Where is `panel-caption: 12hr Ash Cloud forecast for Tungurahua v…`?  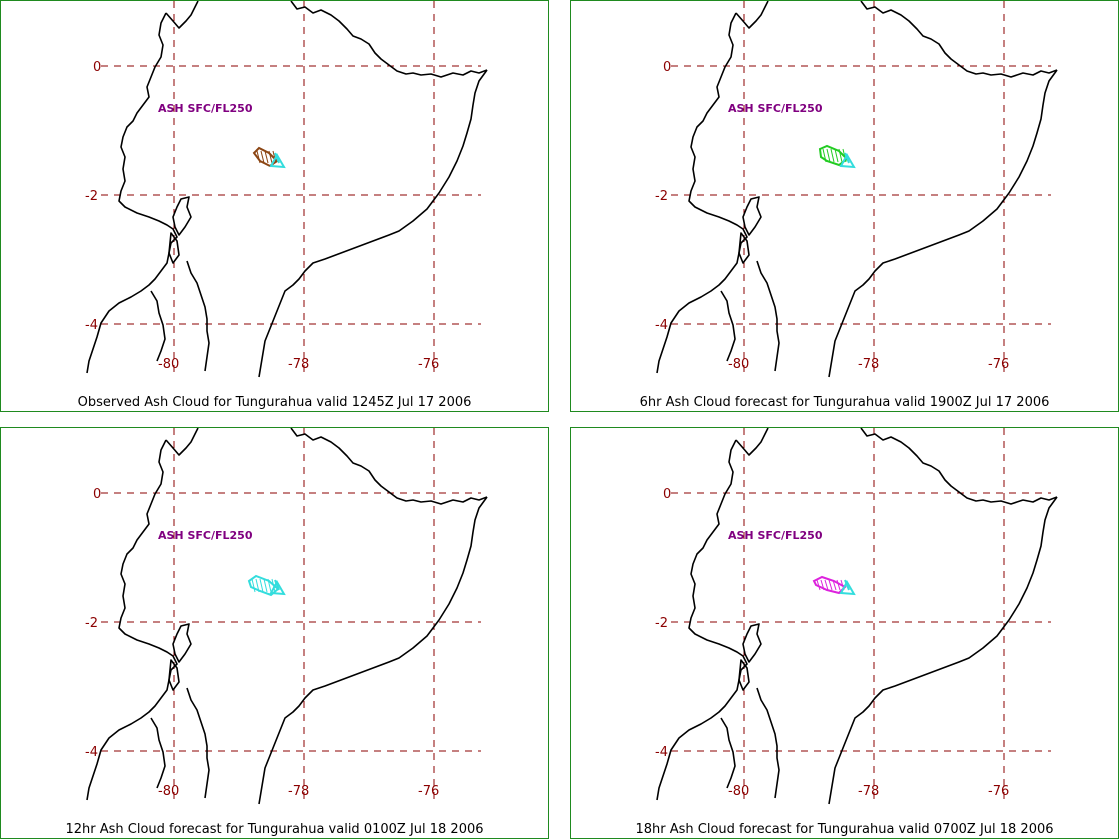
panel-caption: 12hr Ash Cloud forecast for Tungurahua v… is located at coordinates (274, 829).